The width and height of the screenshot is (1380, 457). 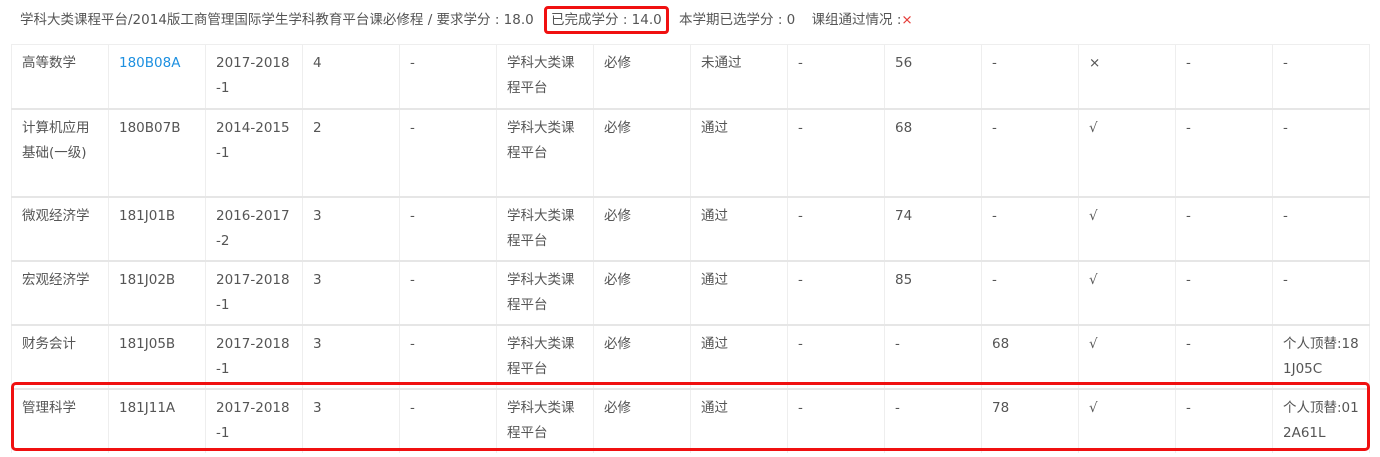 What do you see at coordinates (254, 152) in the screenshot?
I see `cell-term: 2014-2015-1` at bounding box center [254, 152].